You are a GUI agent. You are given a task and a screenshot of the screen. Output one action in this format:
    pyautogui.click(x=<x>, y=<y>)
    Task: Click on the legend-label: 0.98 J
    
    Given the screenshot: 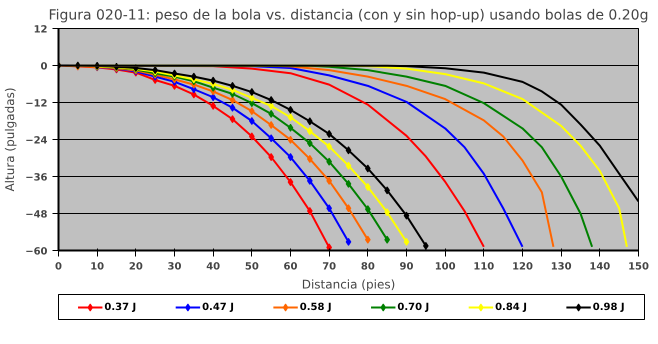 What is the action you would take?
    pyautogui.click(x=608, y=307)
    